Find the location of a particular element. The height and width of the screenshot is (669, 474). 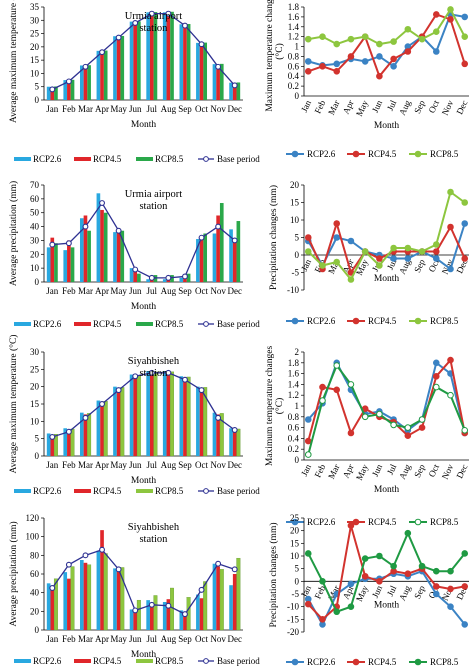

bar-rcp26-jul is located at coordinates (148, 615).